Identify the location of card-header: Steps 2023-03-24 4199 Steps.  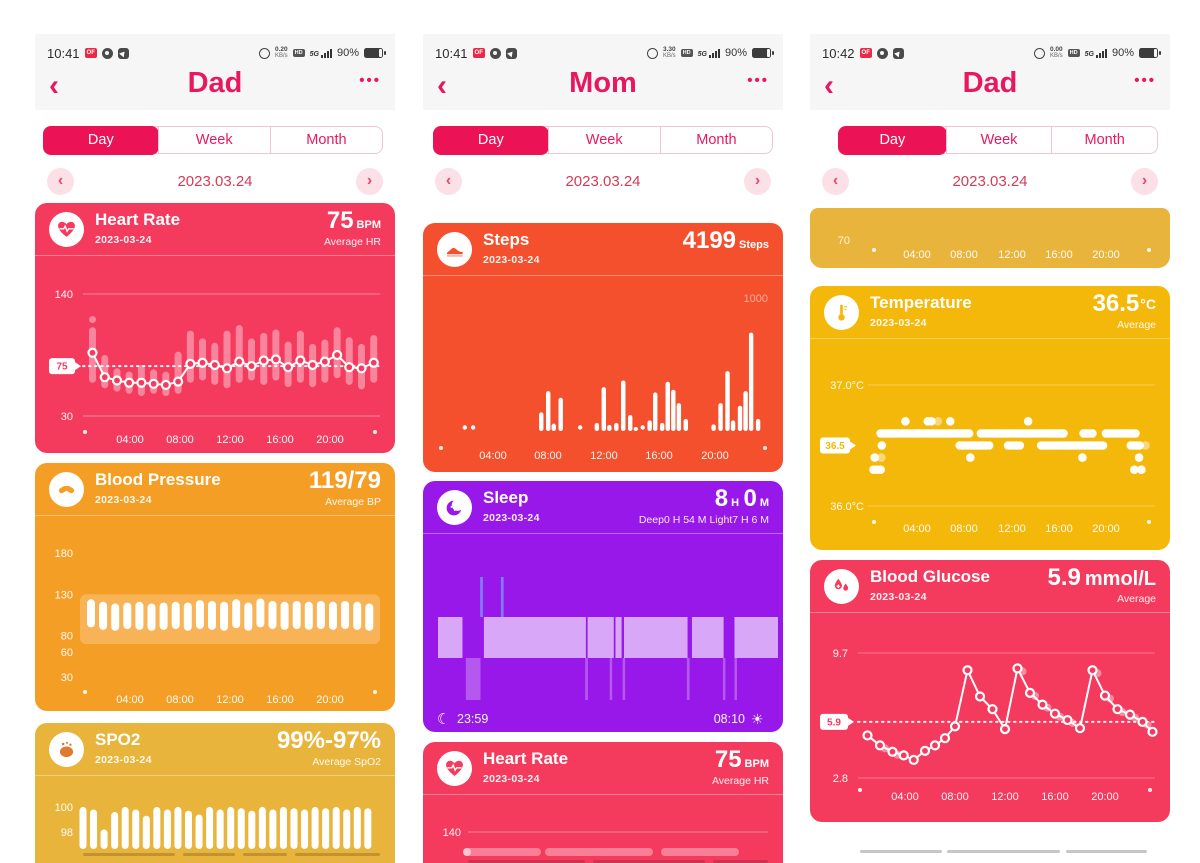
(603, 249).